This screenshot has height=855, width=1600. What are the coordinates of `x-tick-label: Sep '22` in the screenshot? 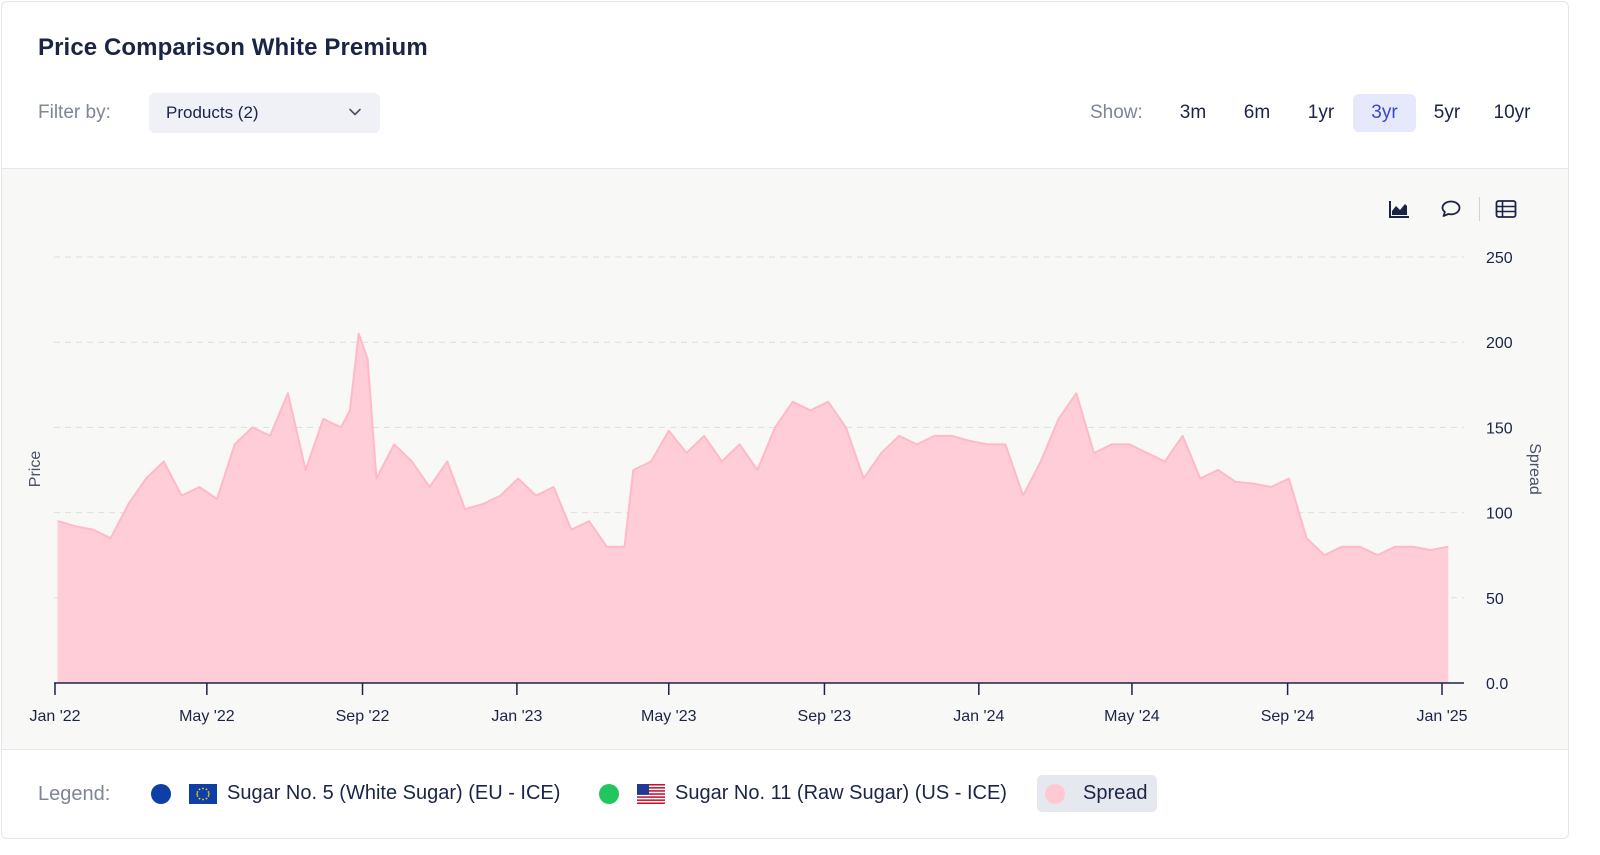 It's located at (363, 716).